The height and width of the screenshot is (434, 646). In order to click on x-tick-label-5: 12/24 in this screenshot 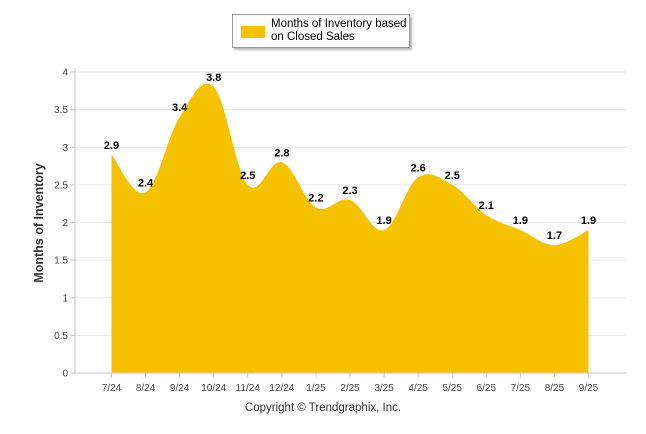, I will do `click(281, 388)`.